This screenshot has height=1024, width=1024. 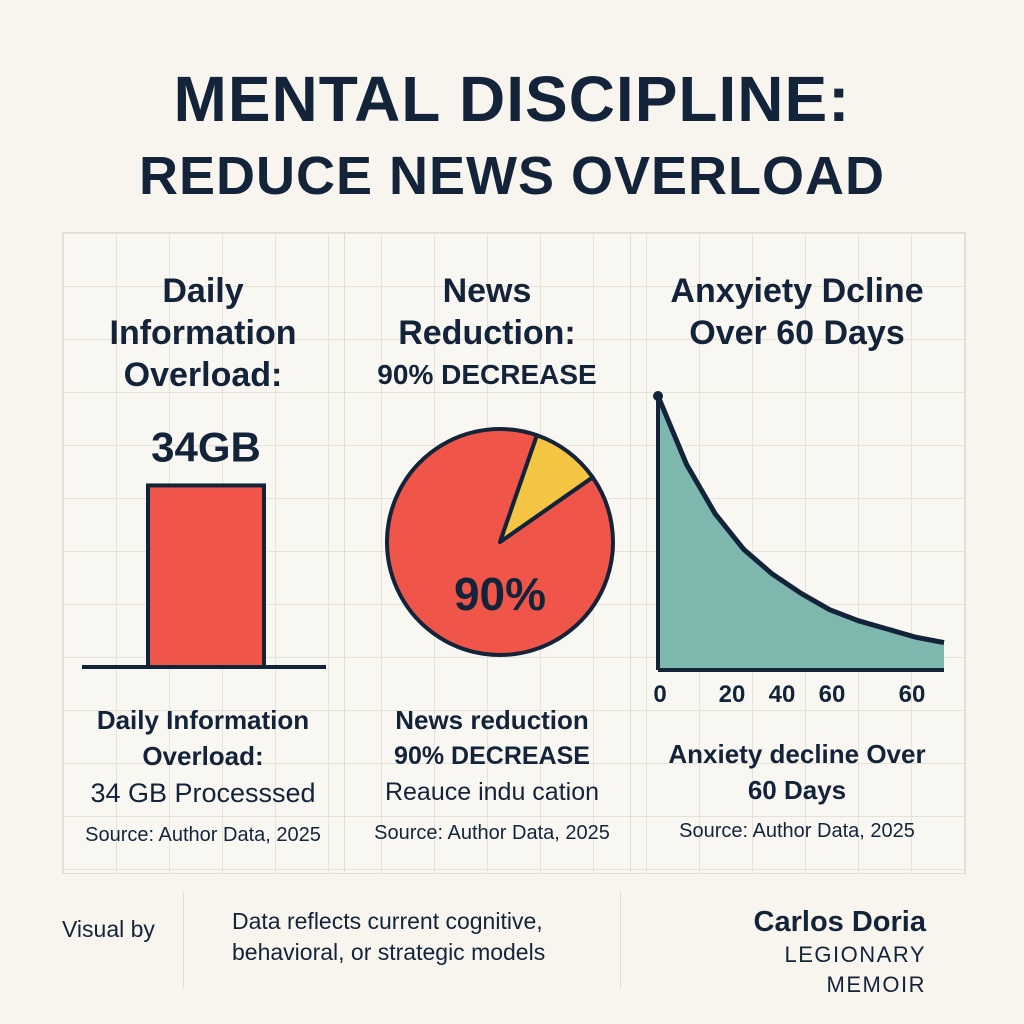 What do you see at coordinates (108, 929) in the screenshot?
I see `visual-by-label: Visual by` at bounding box center [108, 929].